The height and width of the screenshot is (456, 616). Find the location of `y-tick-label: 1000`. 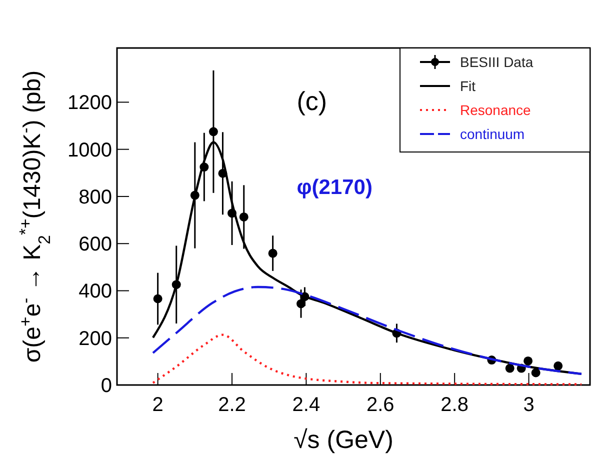

y-tick-label: 1000 is located at coordinates (90, 150).